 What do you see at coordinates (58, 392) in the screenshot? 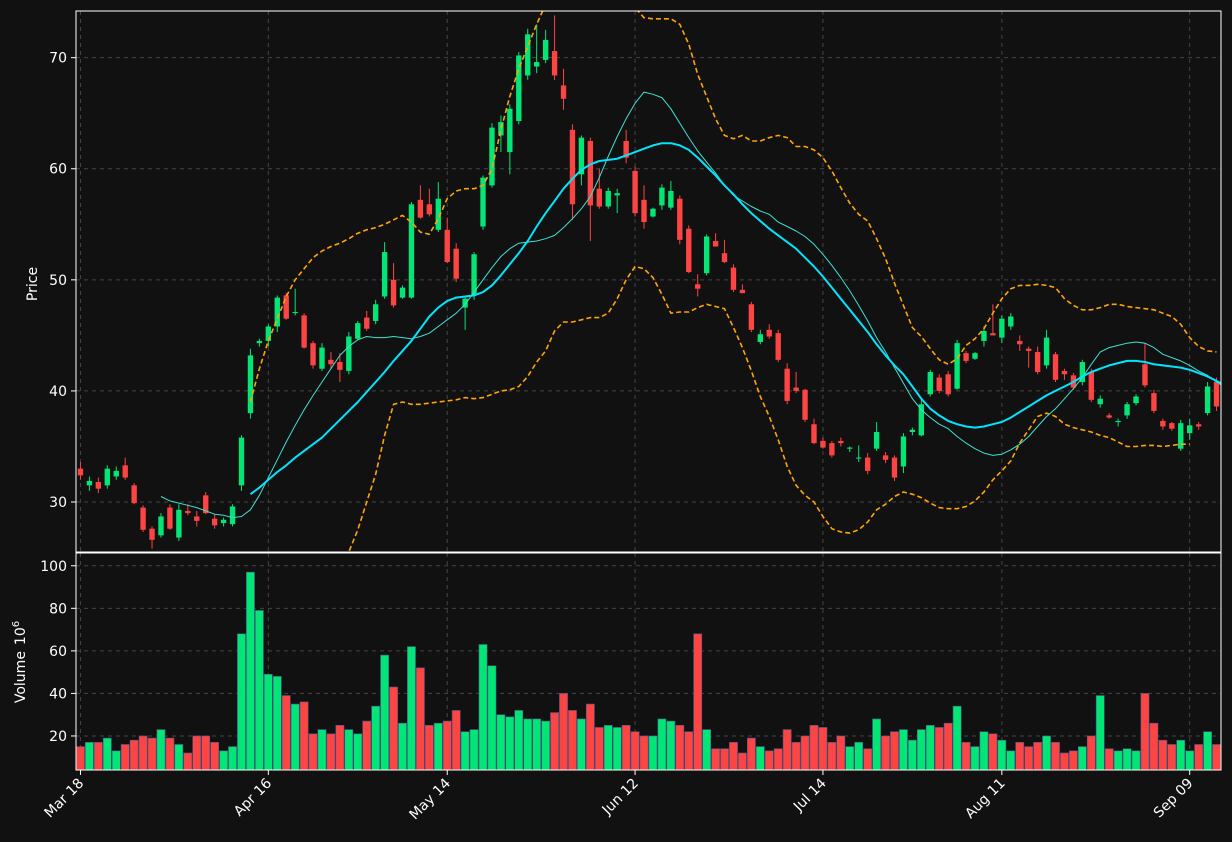
I see `price-tick-label: 40` at bounding box center [58, 392].